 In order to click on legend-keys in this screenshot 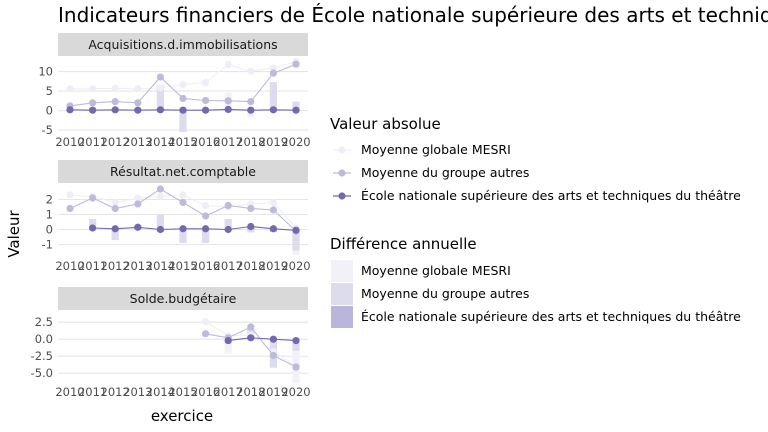, I will do `click(342, 237)`.